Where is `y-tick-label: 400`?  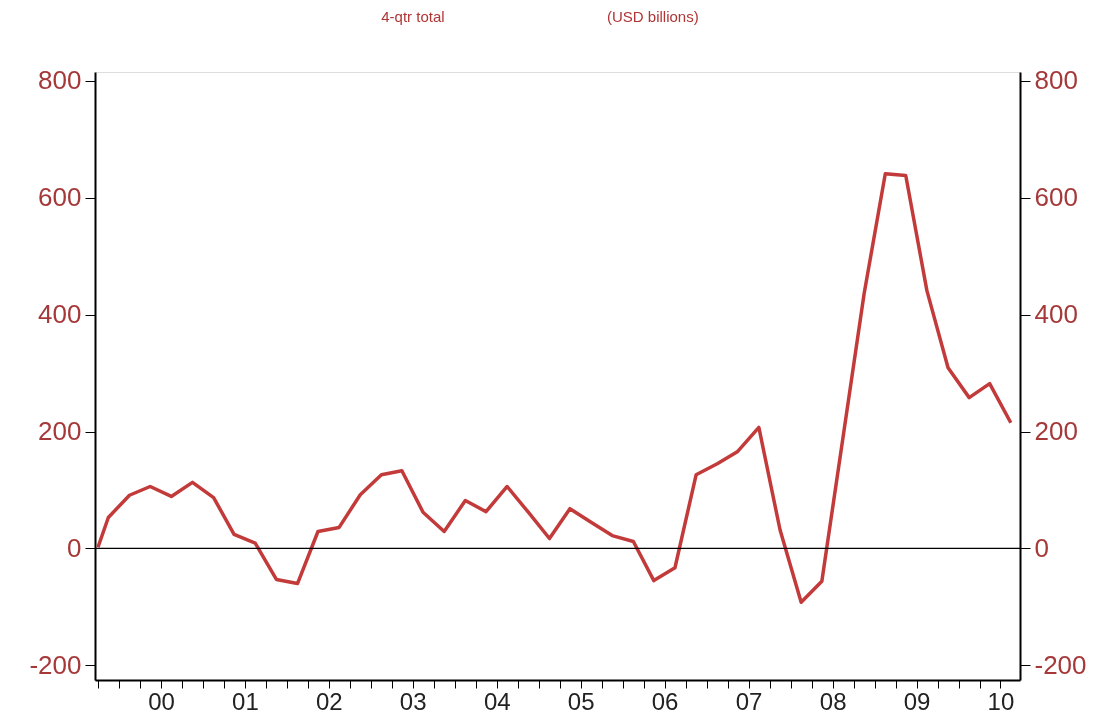 y-tick-label: 400 is located at coordinates (60, 314).